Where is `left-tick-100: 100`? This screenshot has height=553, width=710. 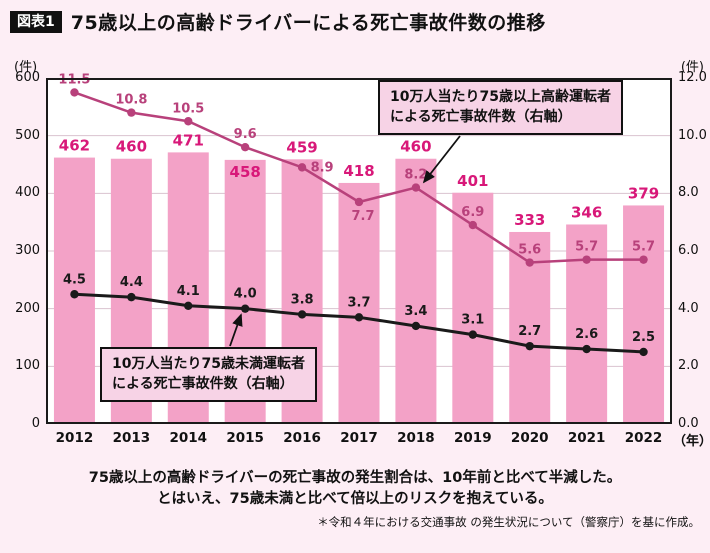
left-tick-100: 100 is located at coordinates (27, 366).